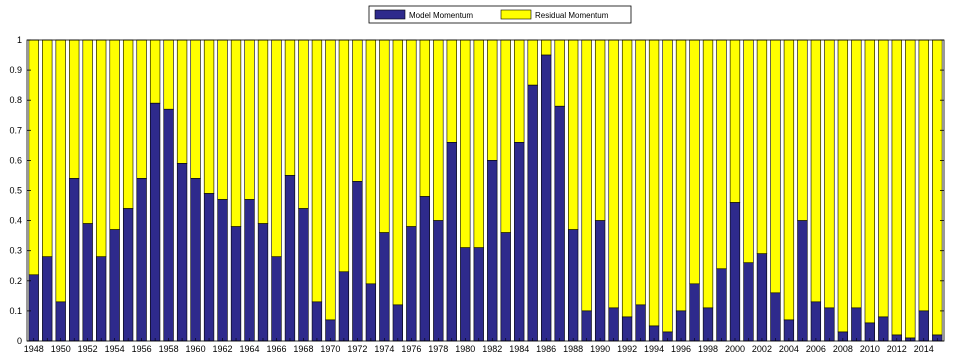 Image resolution: width=960 pixels, height=360 pixels. What do you see at coordinates (398, 323) in the screenshot?
I see `bar-model-1975` at bounding box center [398, 323].